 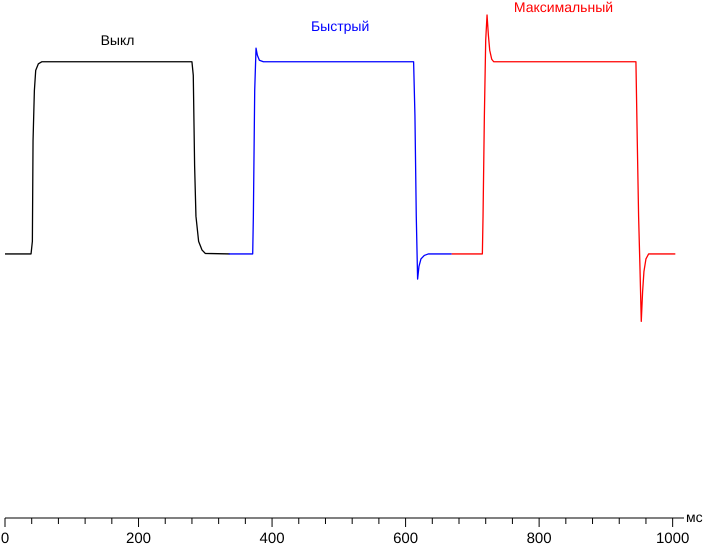 I want to click on x-tick-label: 600, so click(x=405, y=537).